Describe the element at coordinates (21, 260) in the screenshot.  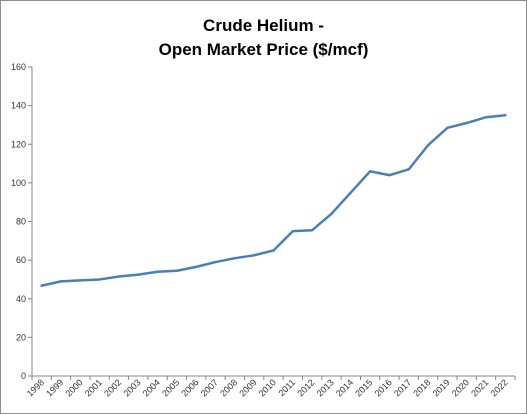
I see `y-tick-label: 60` at that location.